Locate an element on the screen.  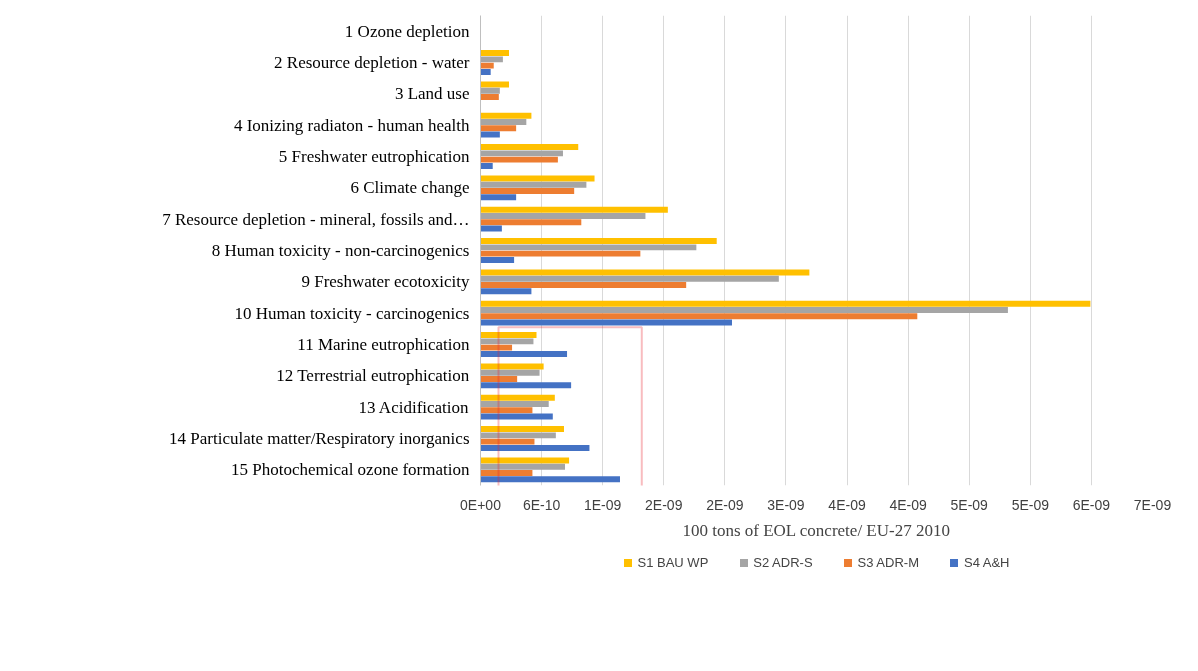
y-tick-label: 4 Ionizing radiaton - human health is located at coordinates (351, 125).